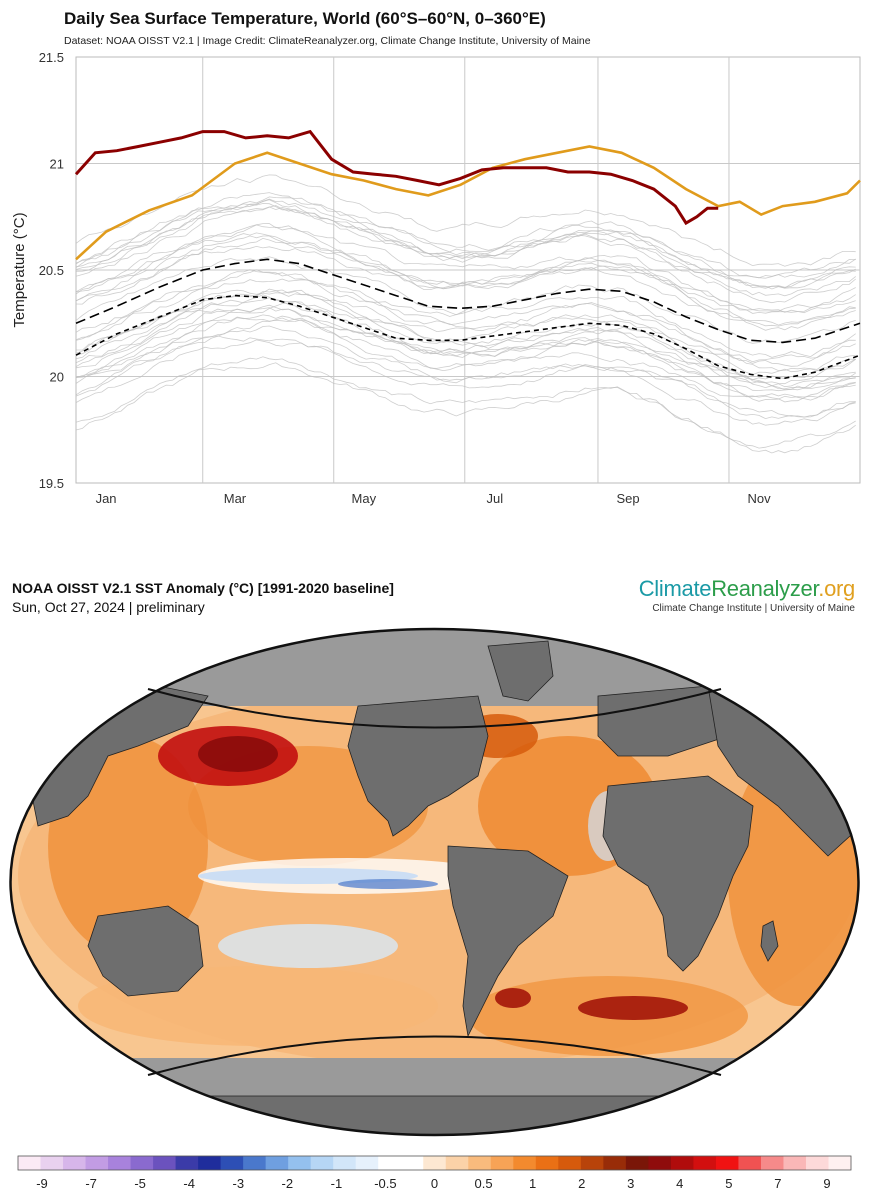 The height and width of the screenshot is (1200, 869). I want to click on y-axis-label: Temperature (°C), so click(19, 269).